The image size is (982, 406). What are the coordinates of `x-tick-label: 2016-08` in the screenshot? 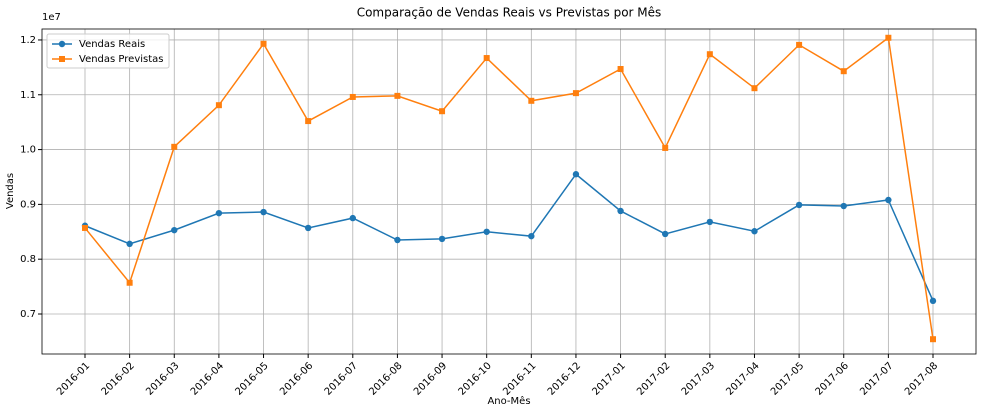 It's located at (385, 378).